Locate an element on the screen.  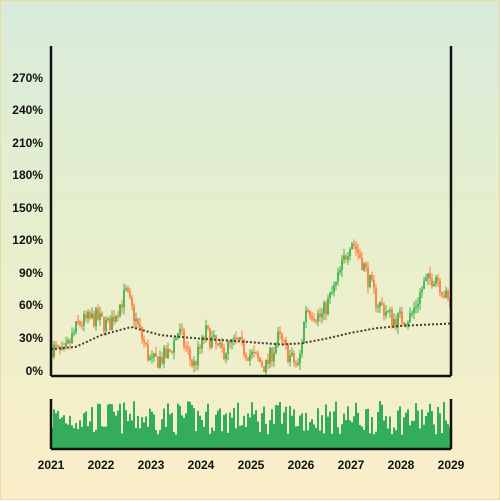
x-tick-label: 2026 is located at coordinates (301, 465).